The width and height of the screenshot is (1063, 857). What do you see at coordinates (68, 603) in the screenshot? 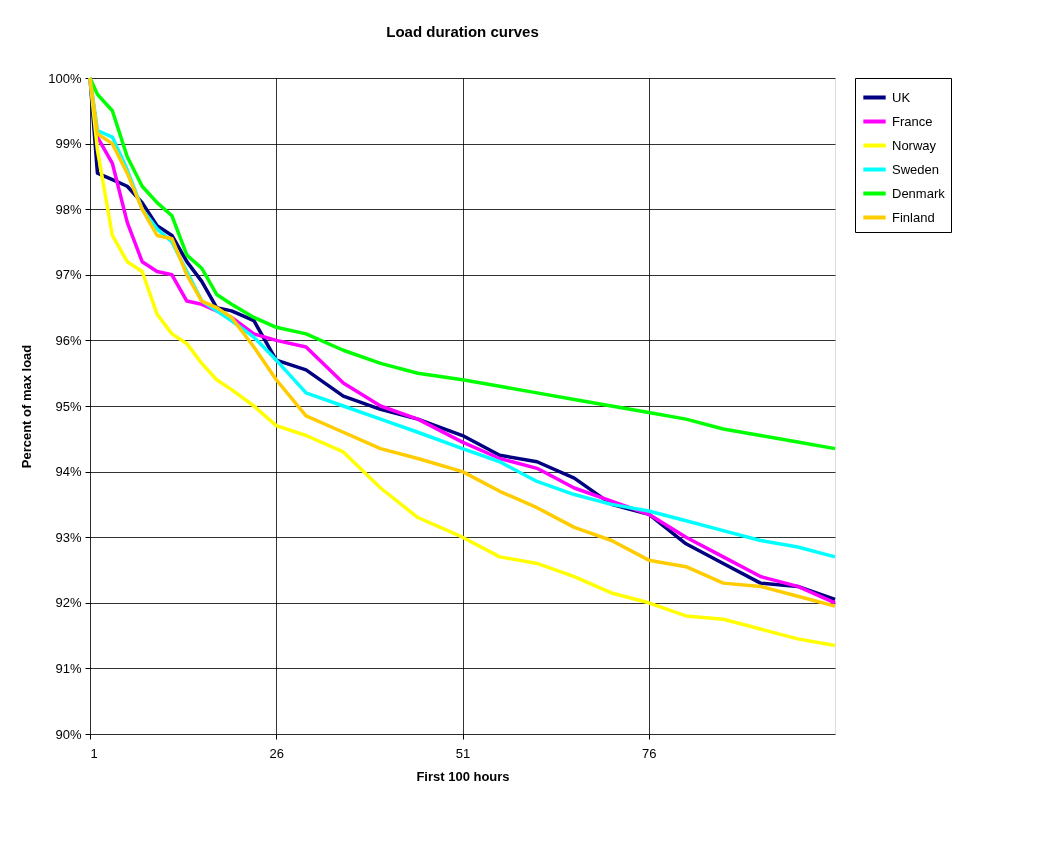
I see `y-tick-label: 92%` at bounding box center [68, 603].